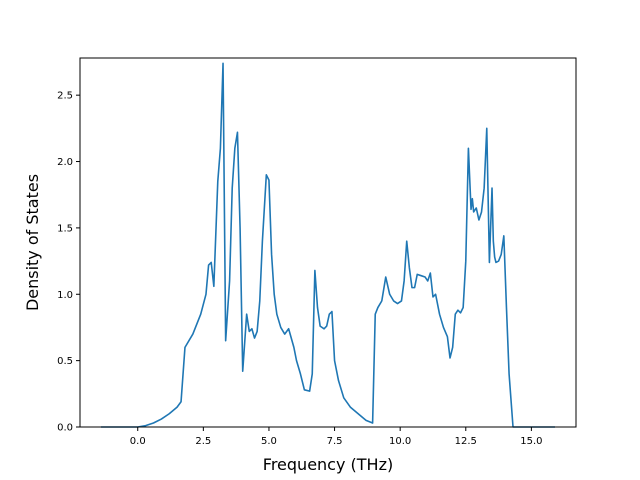 Image resolution: width=640 pixels, height=480 pixels. Describe the element at coordinates (65, 295) in the screenshot. I see `y-tick-label: 1.0` at that location.